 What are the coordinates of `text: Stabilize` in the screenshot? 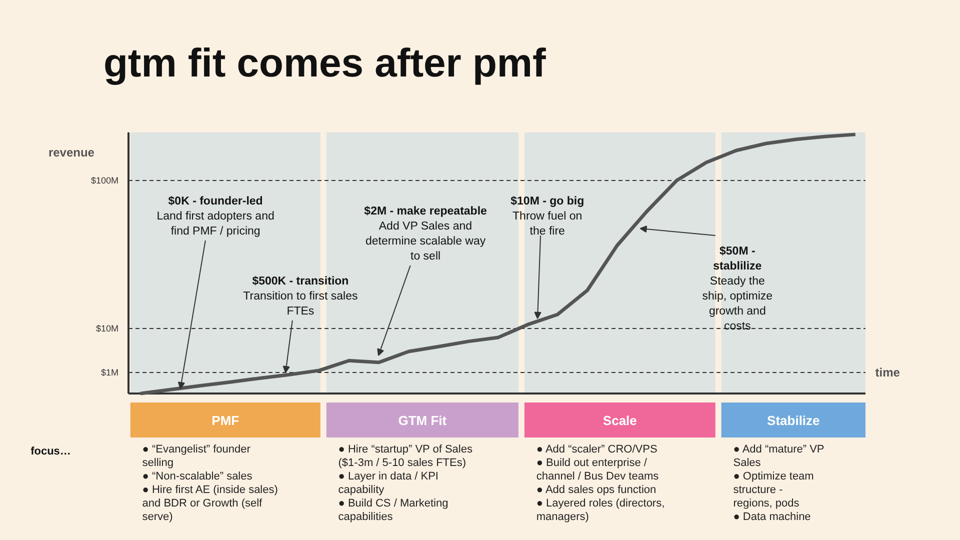 It's located at (793, 420).